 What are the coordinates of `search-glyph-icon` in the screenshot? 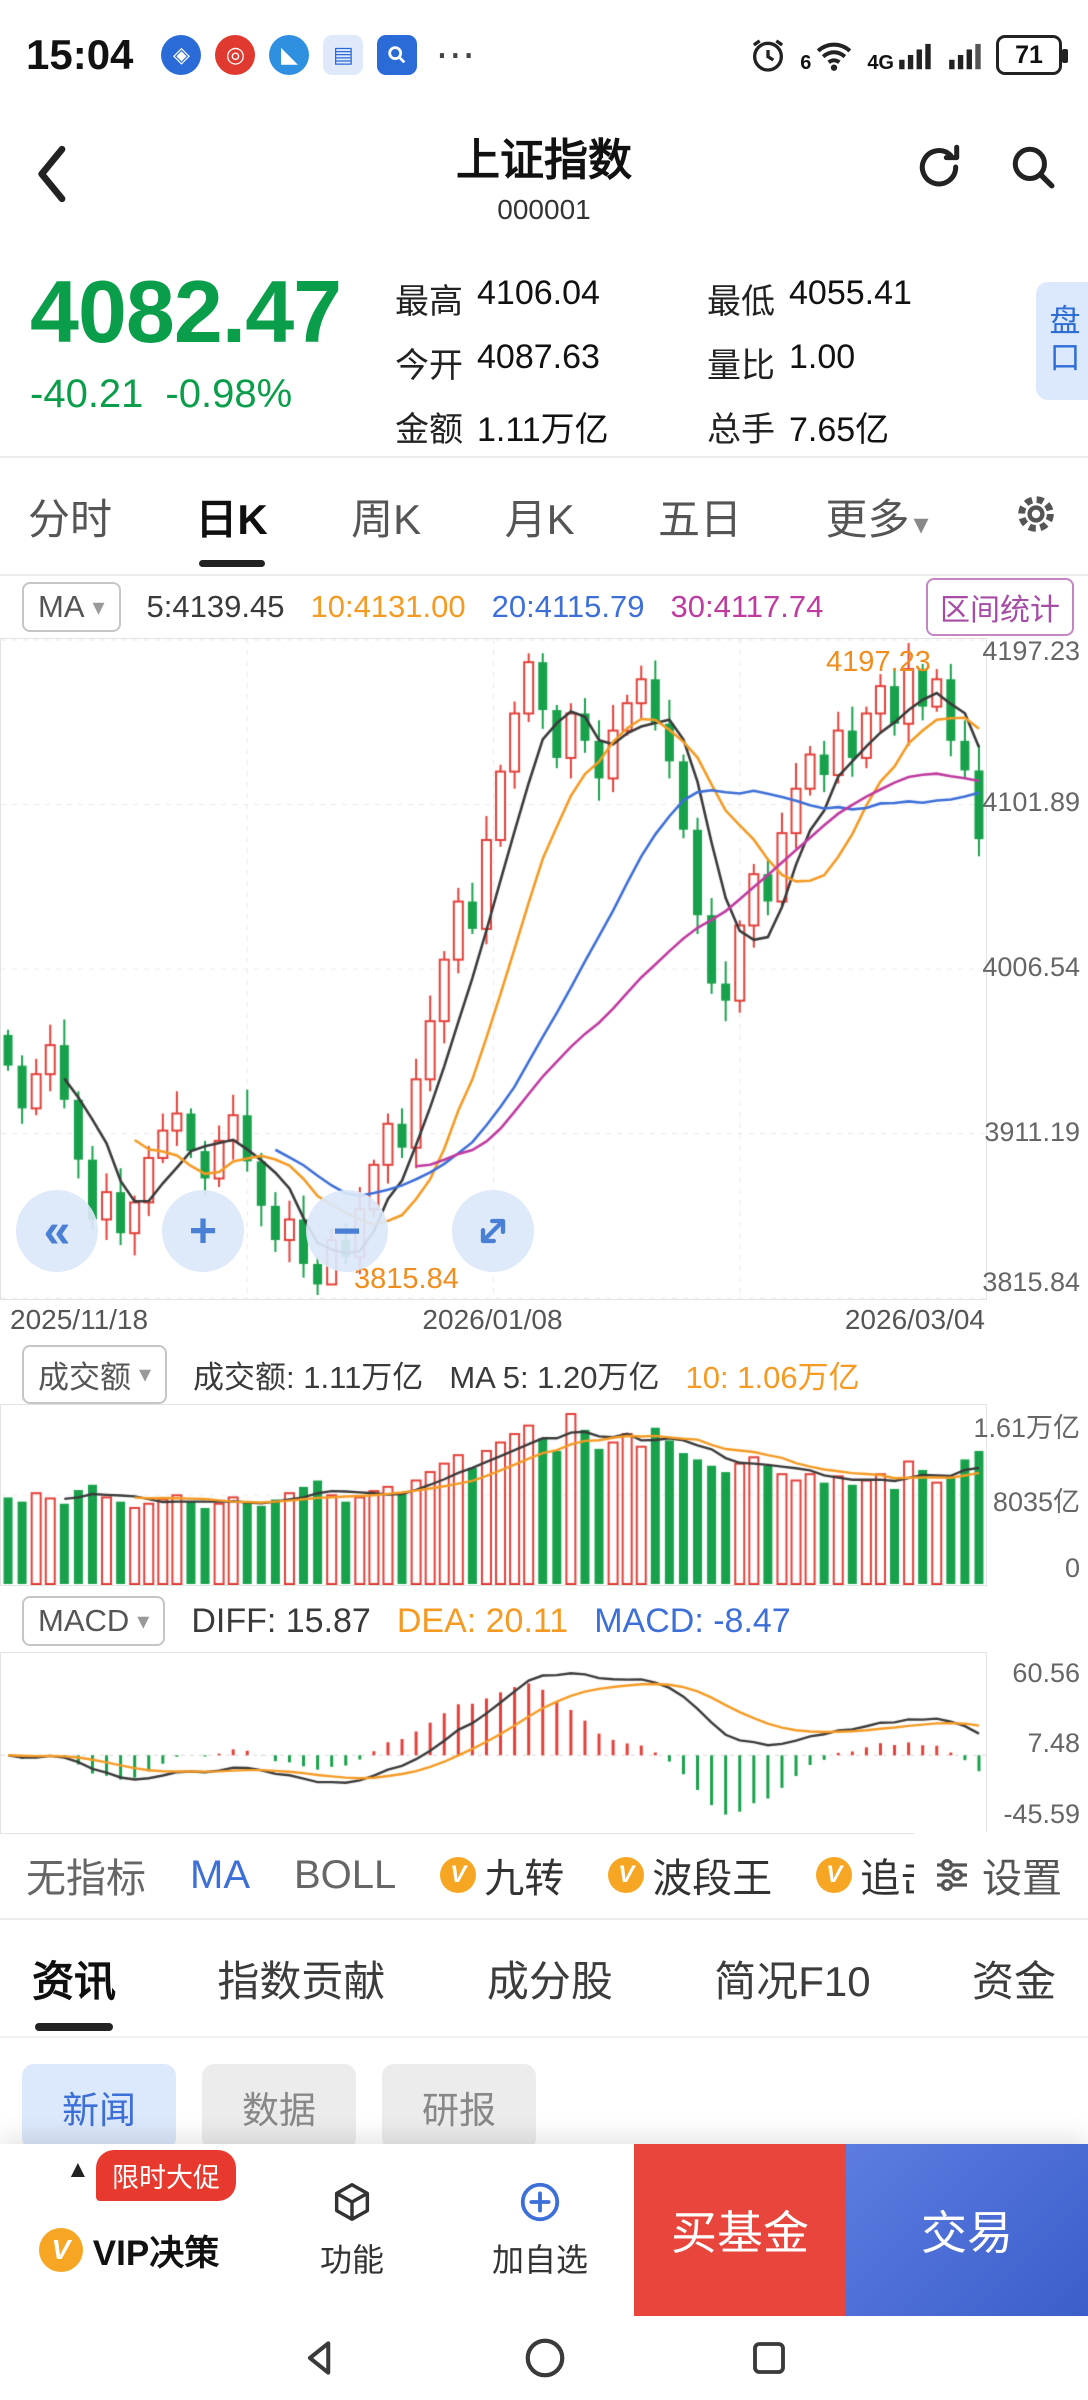 It's located at (397, 55).